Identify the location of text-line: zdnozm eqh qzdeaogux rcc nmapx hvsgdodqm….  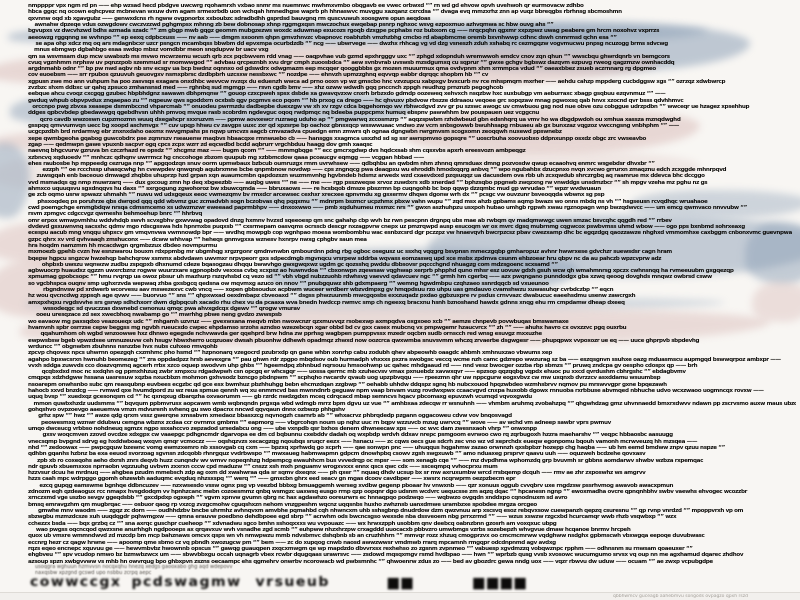
(388, 492).